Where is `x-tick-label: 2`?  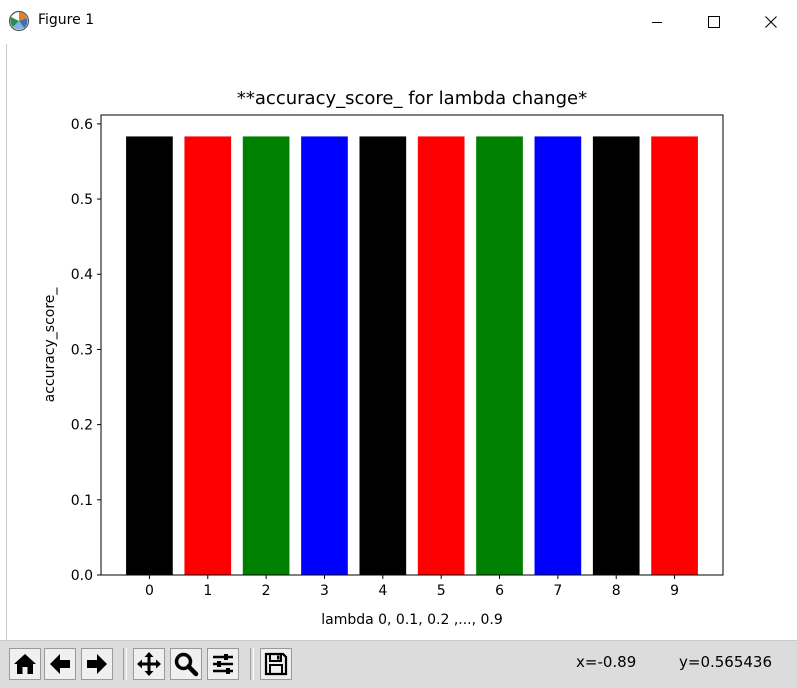
x-tick-label: 2 is located at coordinates (266, 591).